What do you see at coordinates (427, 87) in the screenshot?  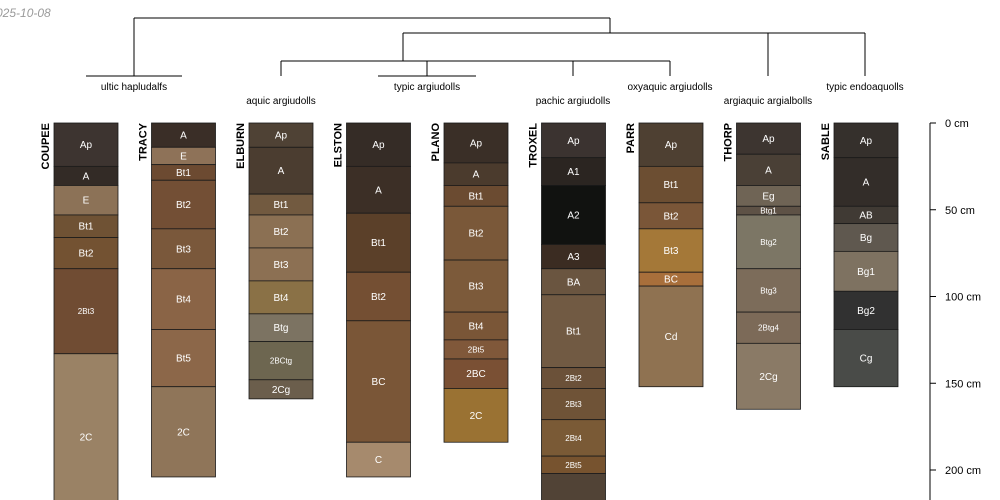 I see `group-label: typic argiudolls` at bounding box center [427, 87].